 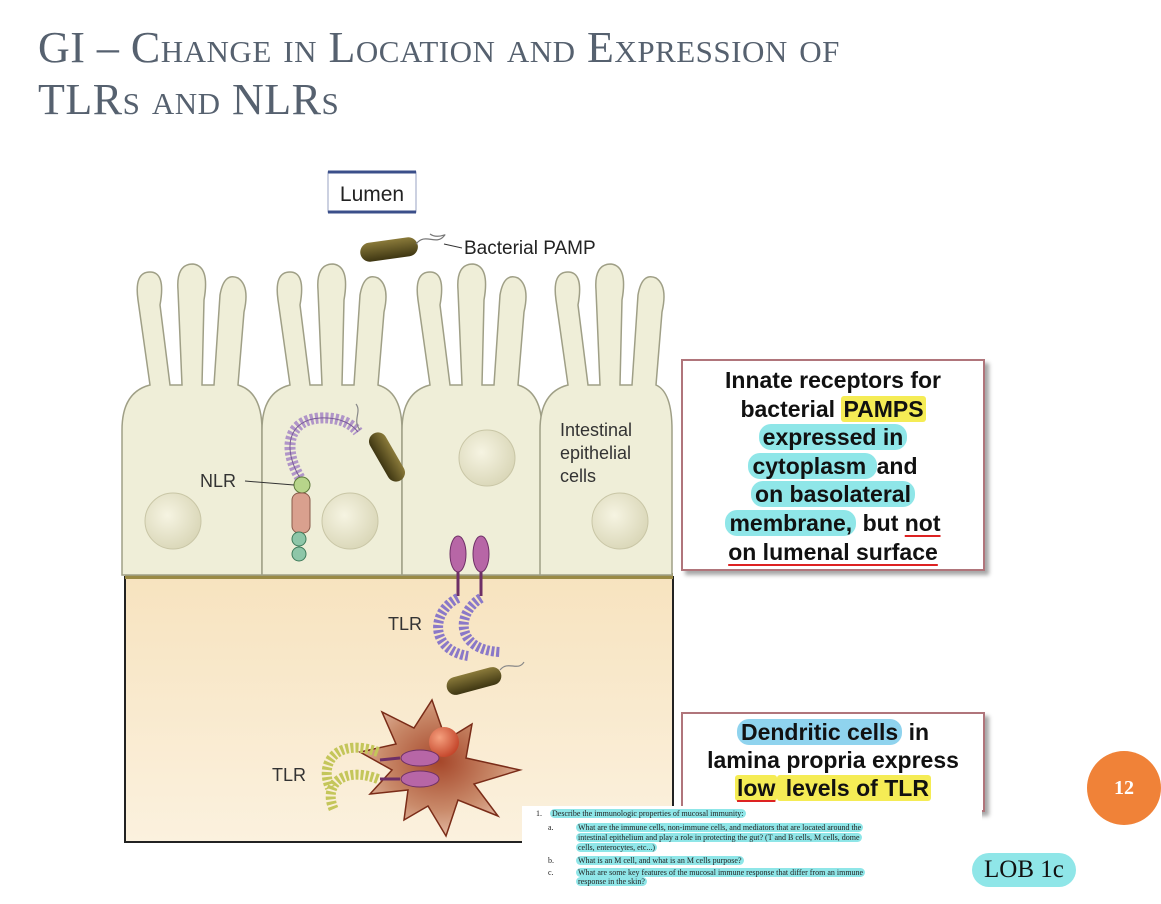 I want to click on nlr-label: NLR, so click(x=218, y=481).